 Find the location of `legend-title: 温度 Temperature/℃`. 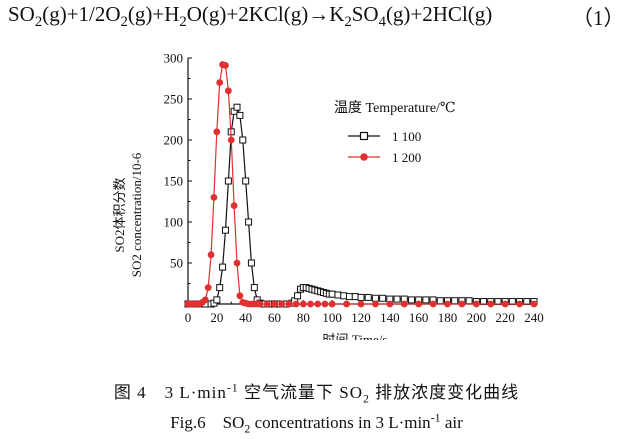

legend-title: 温度 Temperature/℃ is located at coordinates (395, 108).